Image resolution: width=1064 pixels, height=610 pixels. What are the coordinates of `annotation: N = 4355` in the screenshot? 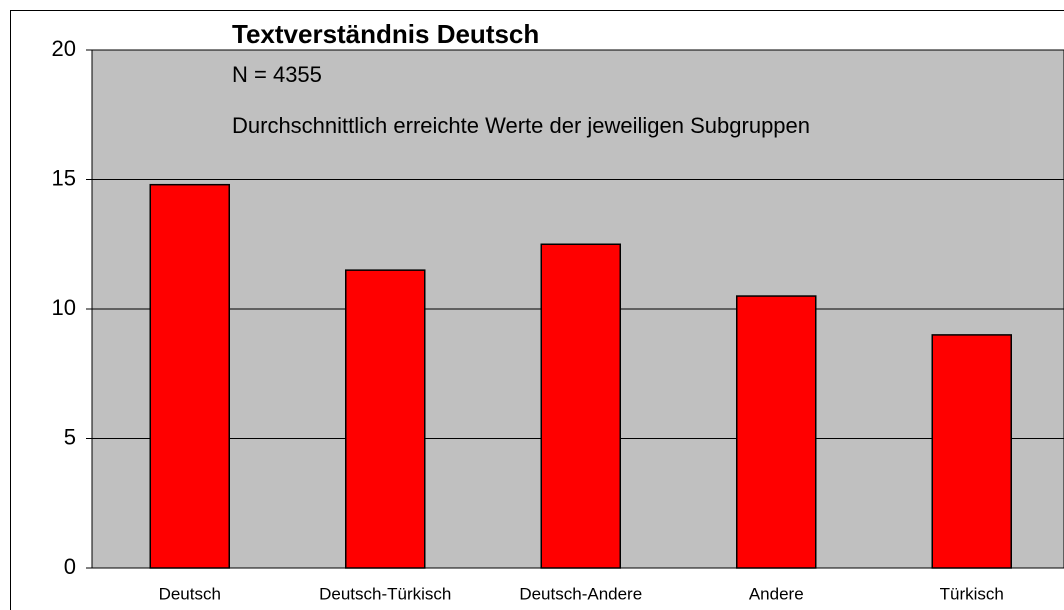 It's located at (277, 74).